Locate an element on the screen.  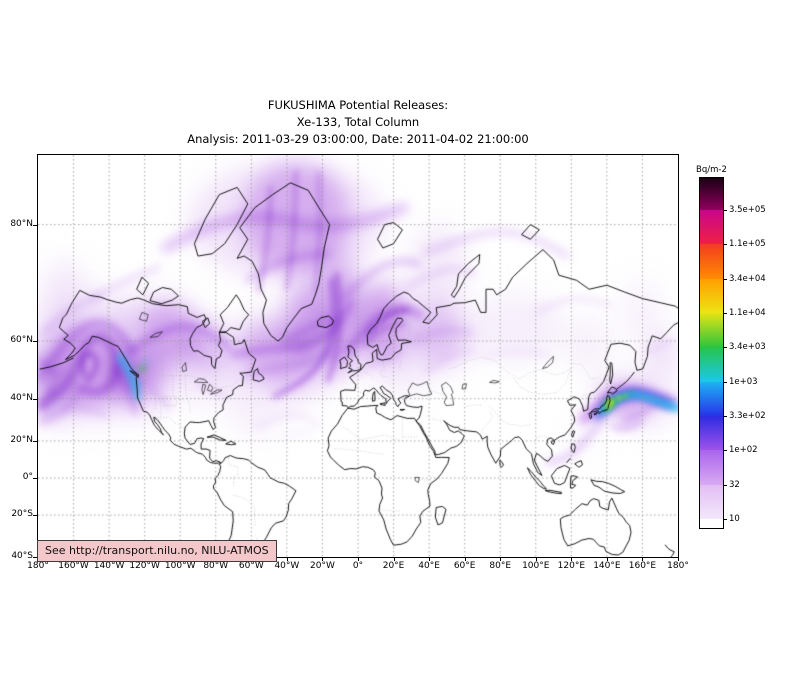
title-line-1: FUKUSHIMA Potential Releases: is located at coordinates (358, 105).